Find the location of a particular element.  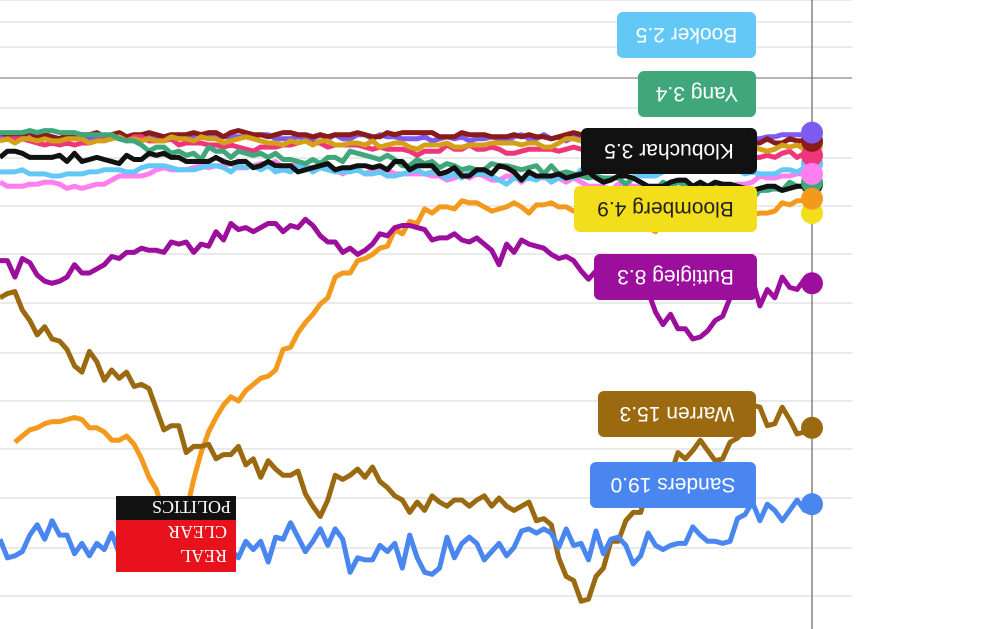

logo-line-clear: CLEAR is located at coordinates (197, 532).